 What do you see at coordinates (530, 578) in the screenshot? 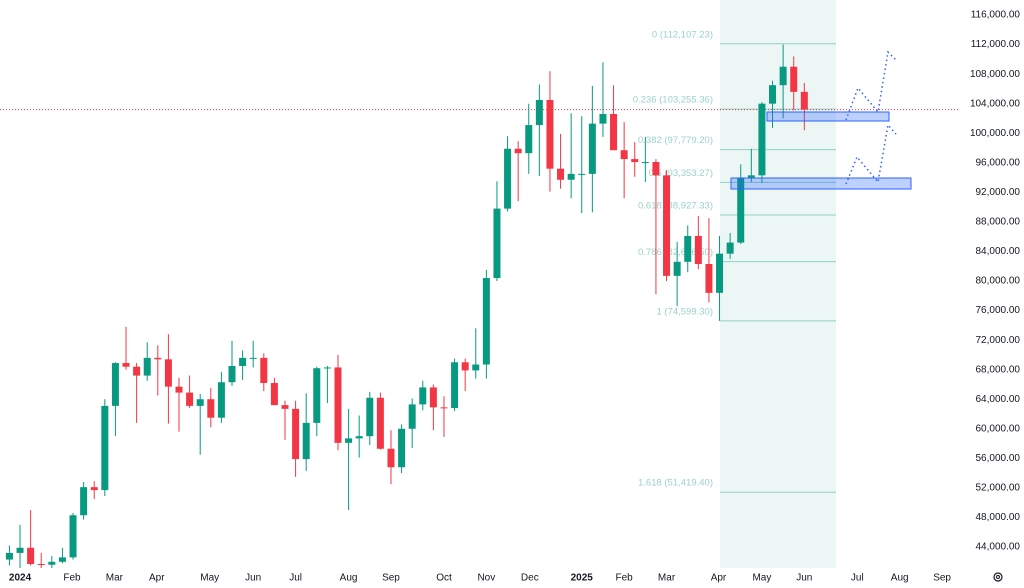
I see `x-tick-label: Dec` at bounding box center [530, 578].